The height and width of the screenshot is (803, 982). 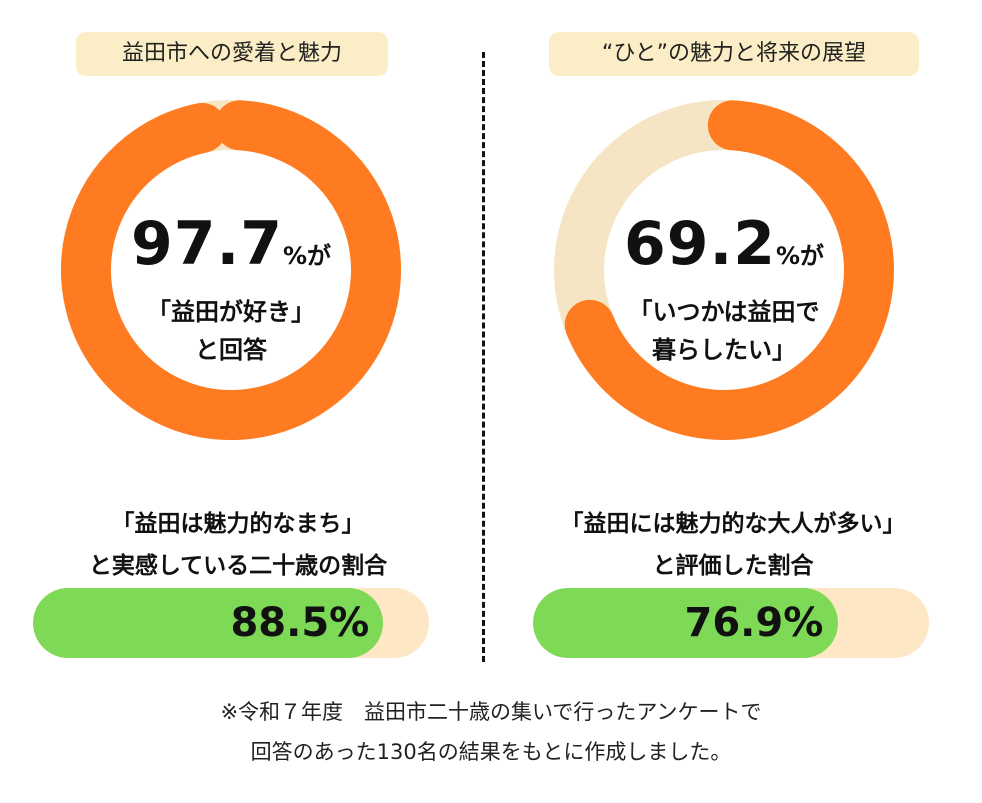 What do you see at coordinates (734, 54) in the screenshot?
I see `section-tag-right: “ひと”の魅力と将来の展望` at bounding box center [734, 54].